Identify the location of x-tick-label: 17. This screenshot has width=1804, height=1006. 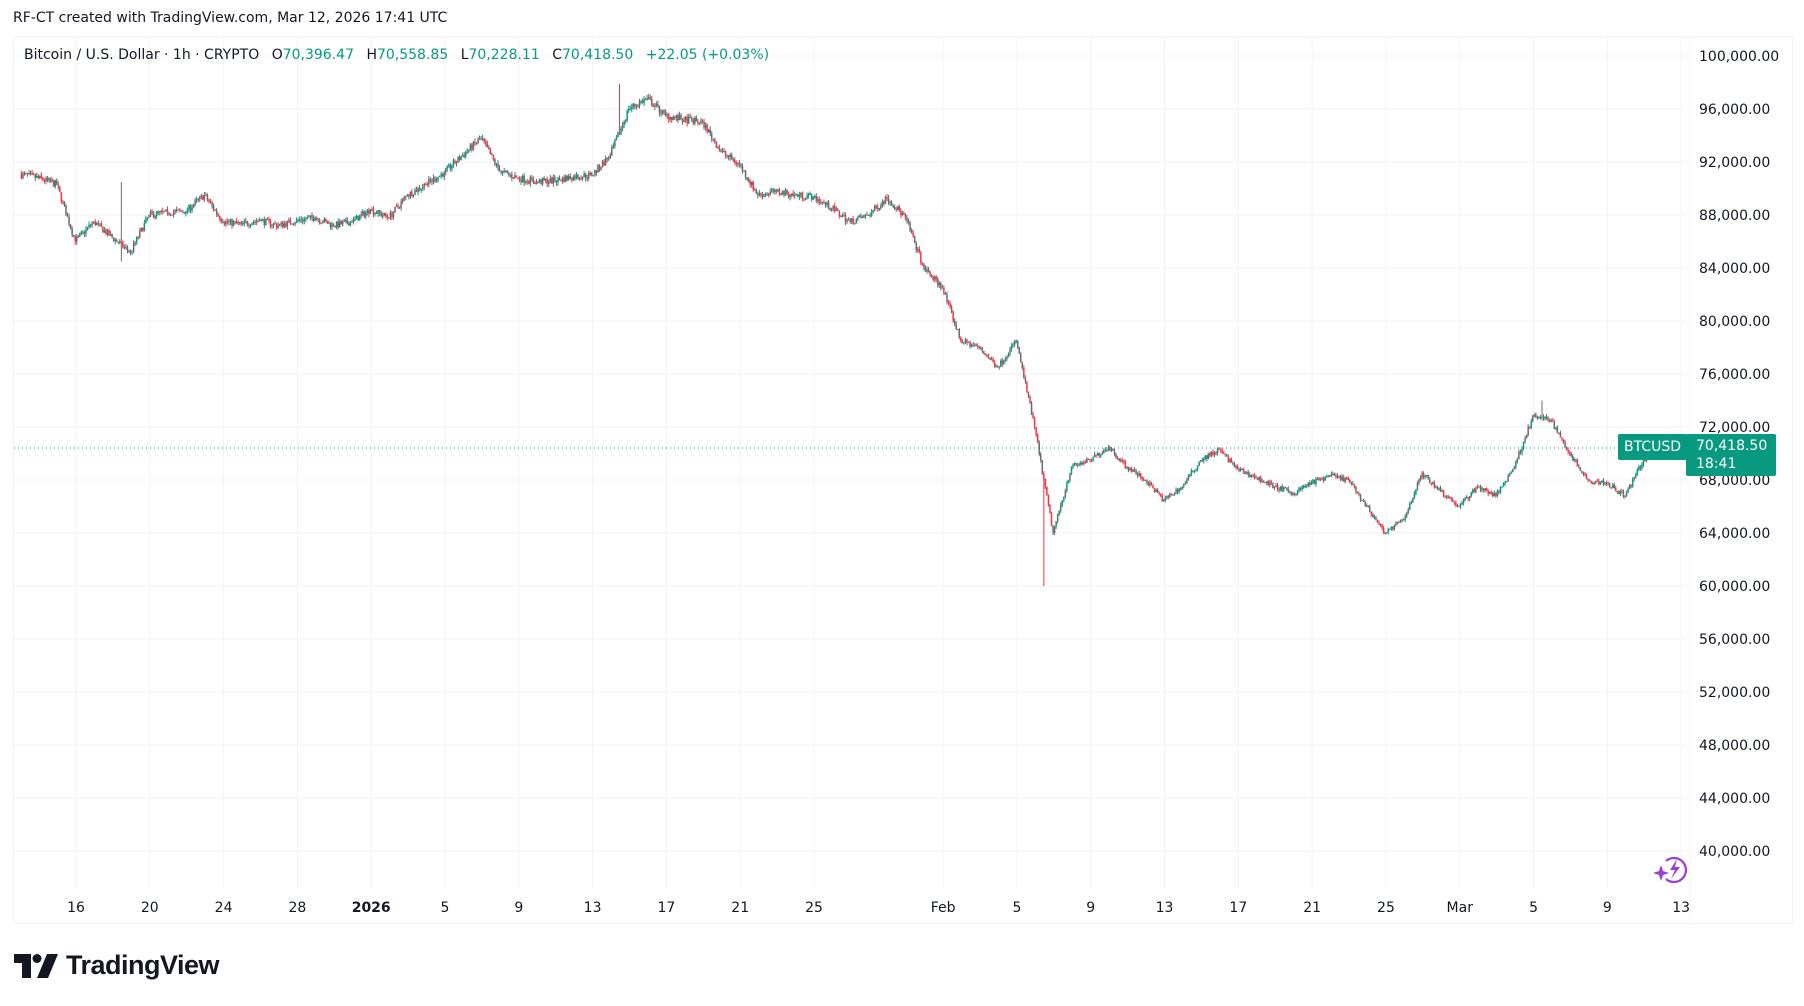
(666, 908).